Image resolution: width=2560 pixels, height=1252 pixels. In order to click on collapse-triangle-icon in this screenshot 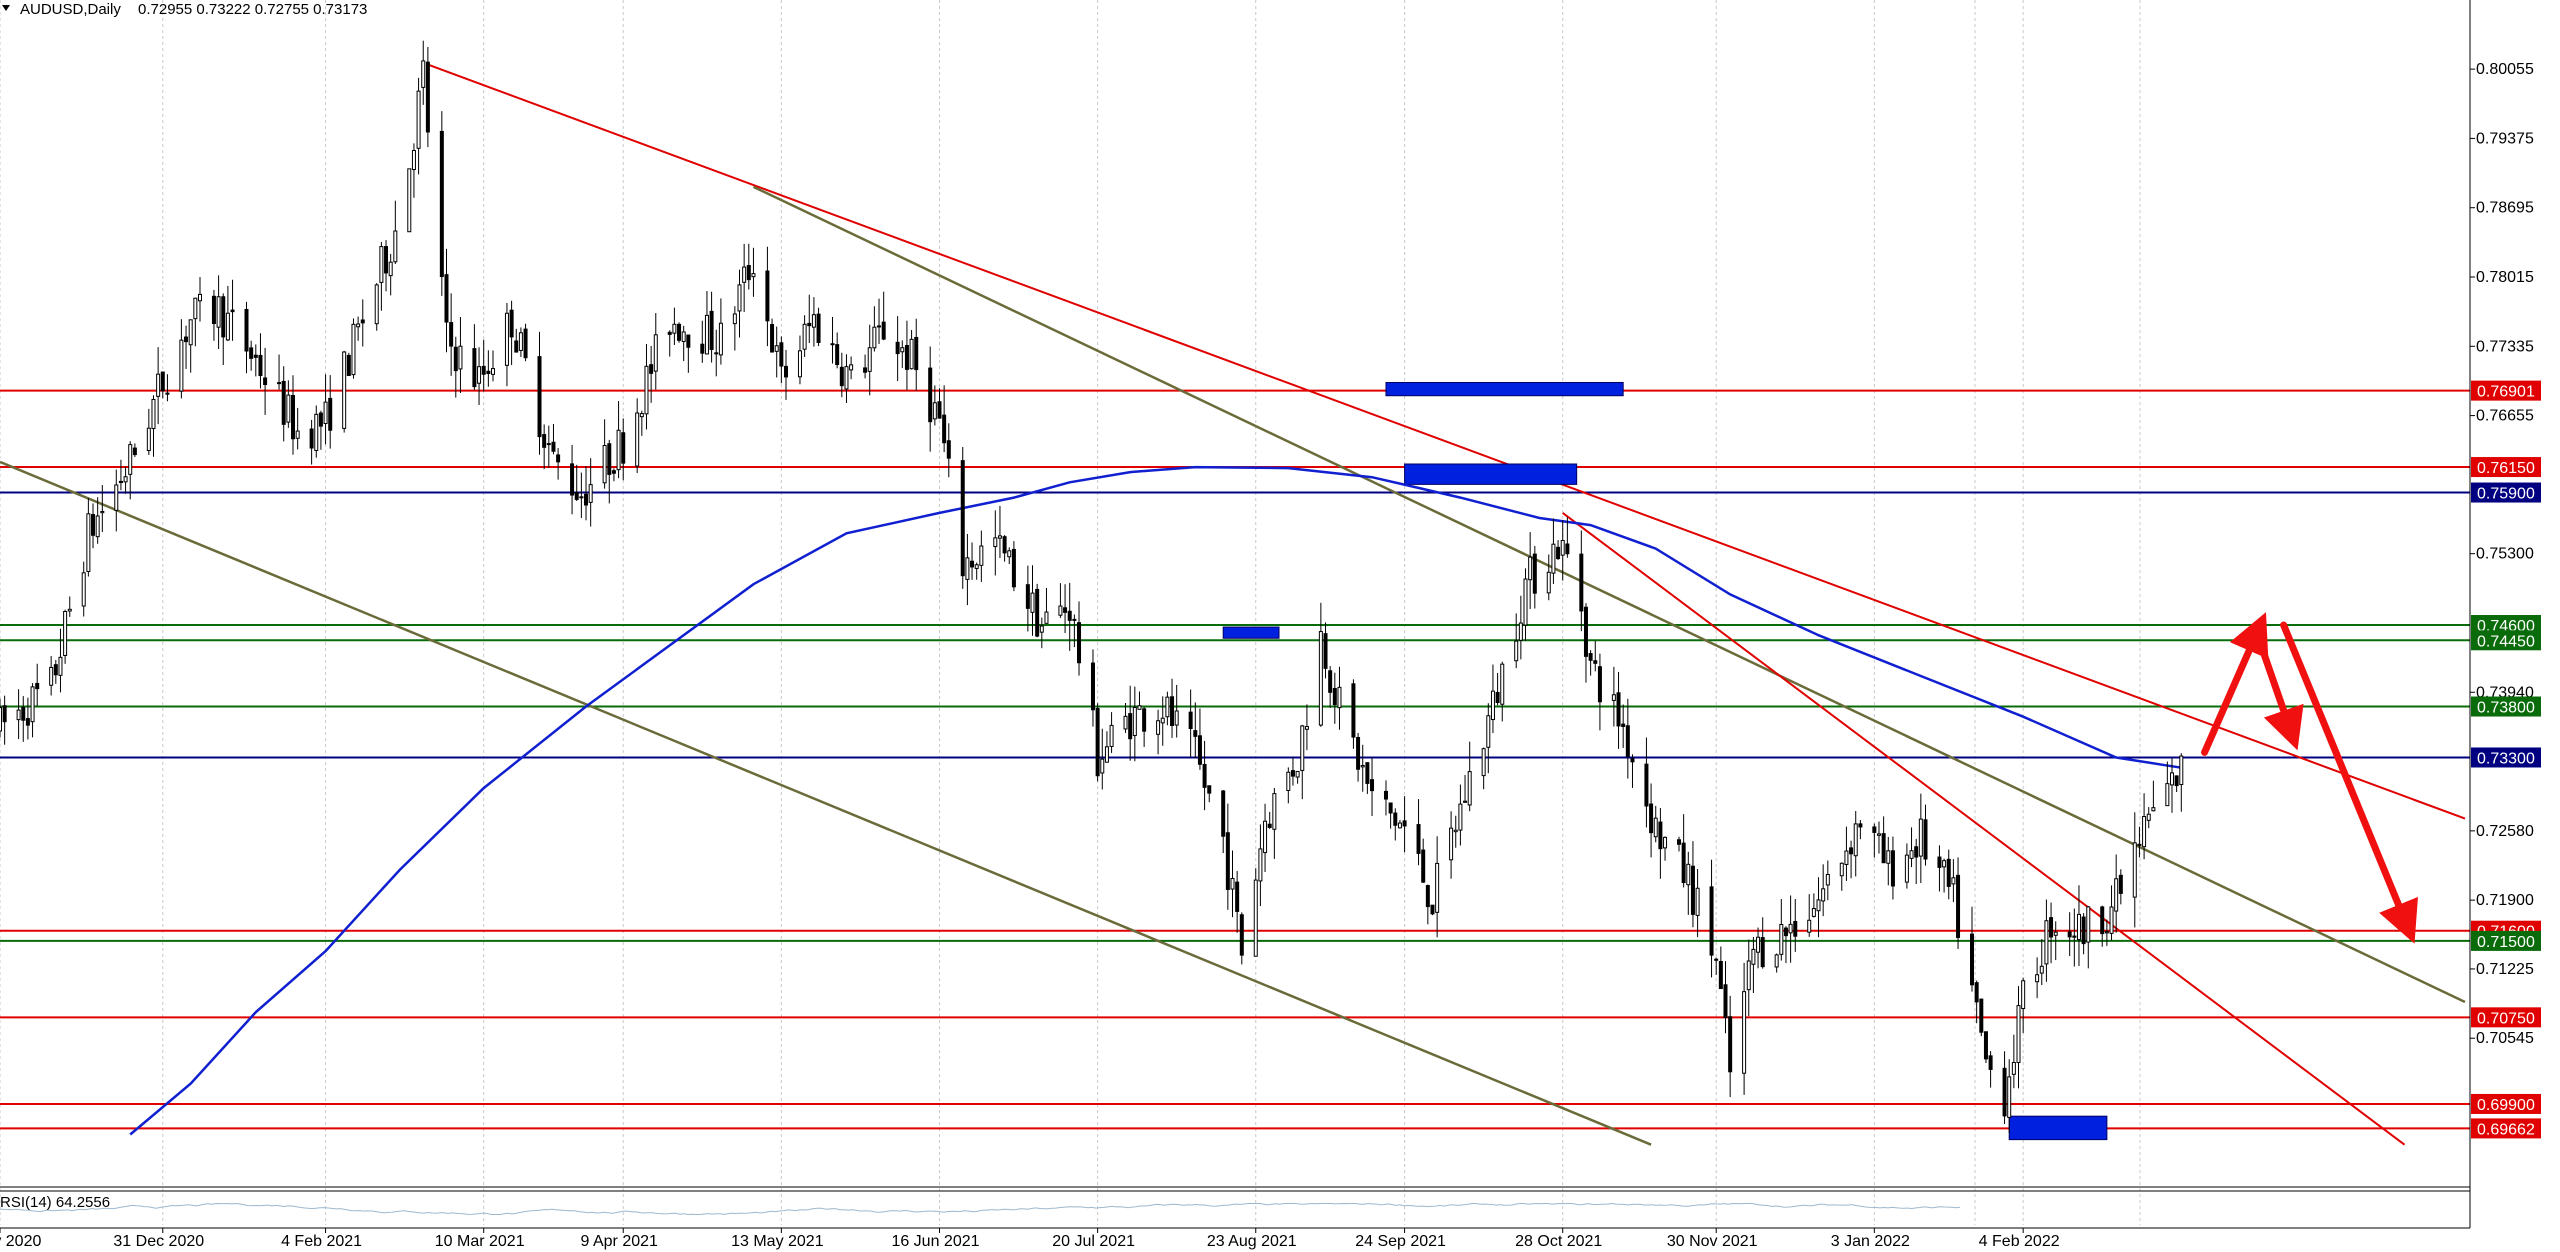, I will do `click(6, 8)`.